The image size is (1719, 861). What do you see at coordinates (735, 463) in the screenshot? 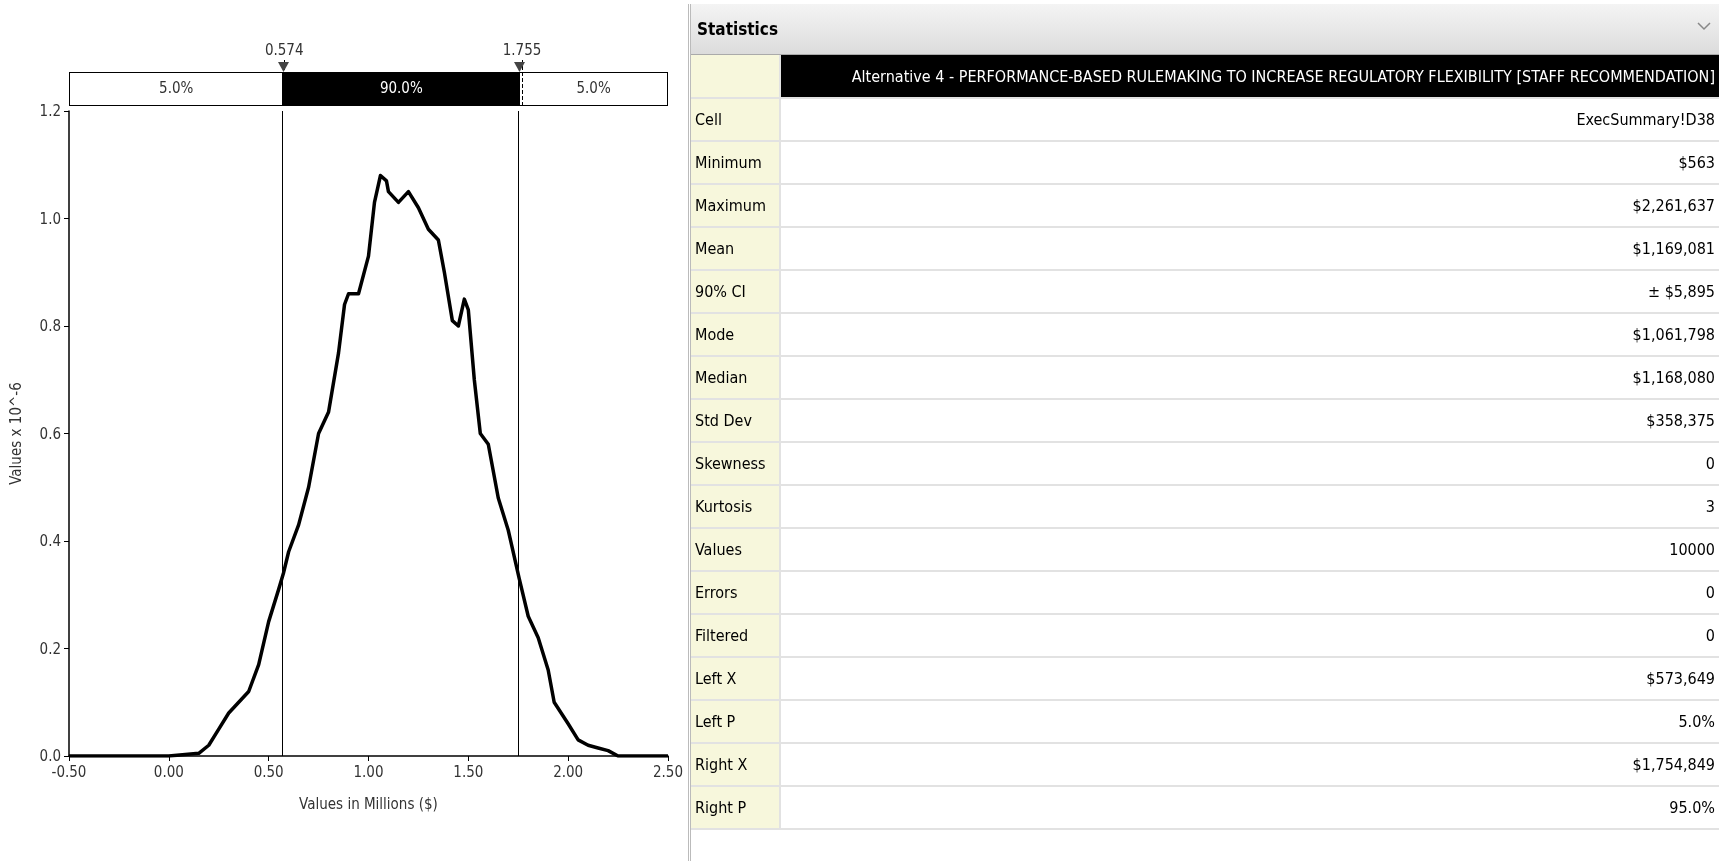
I see `category-label: Skewness` at bounding box center [735, 463].